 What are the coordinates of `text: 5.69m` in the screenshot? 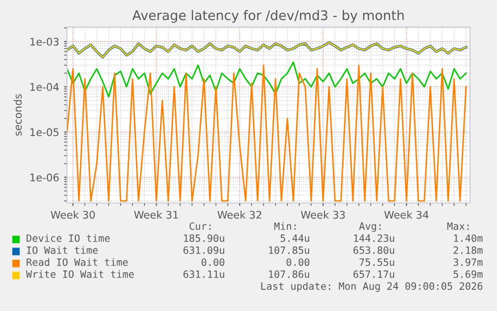 It's located at (468, 274).